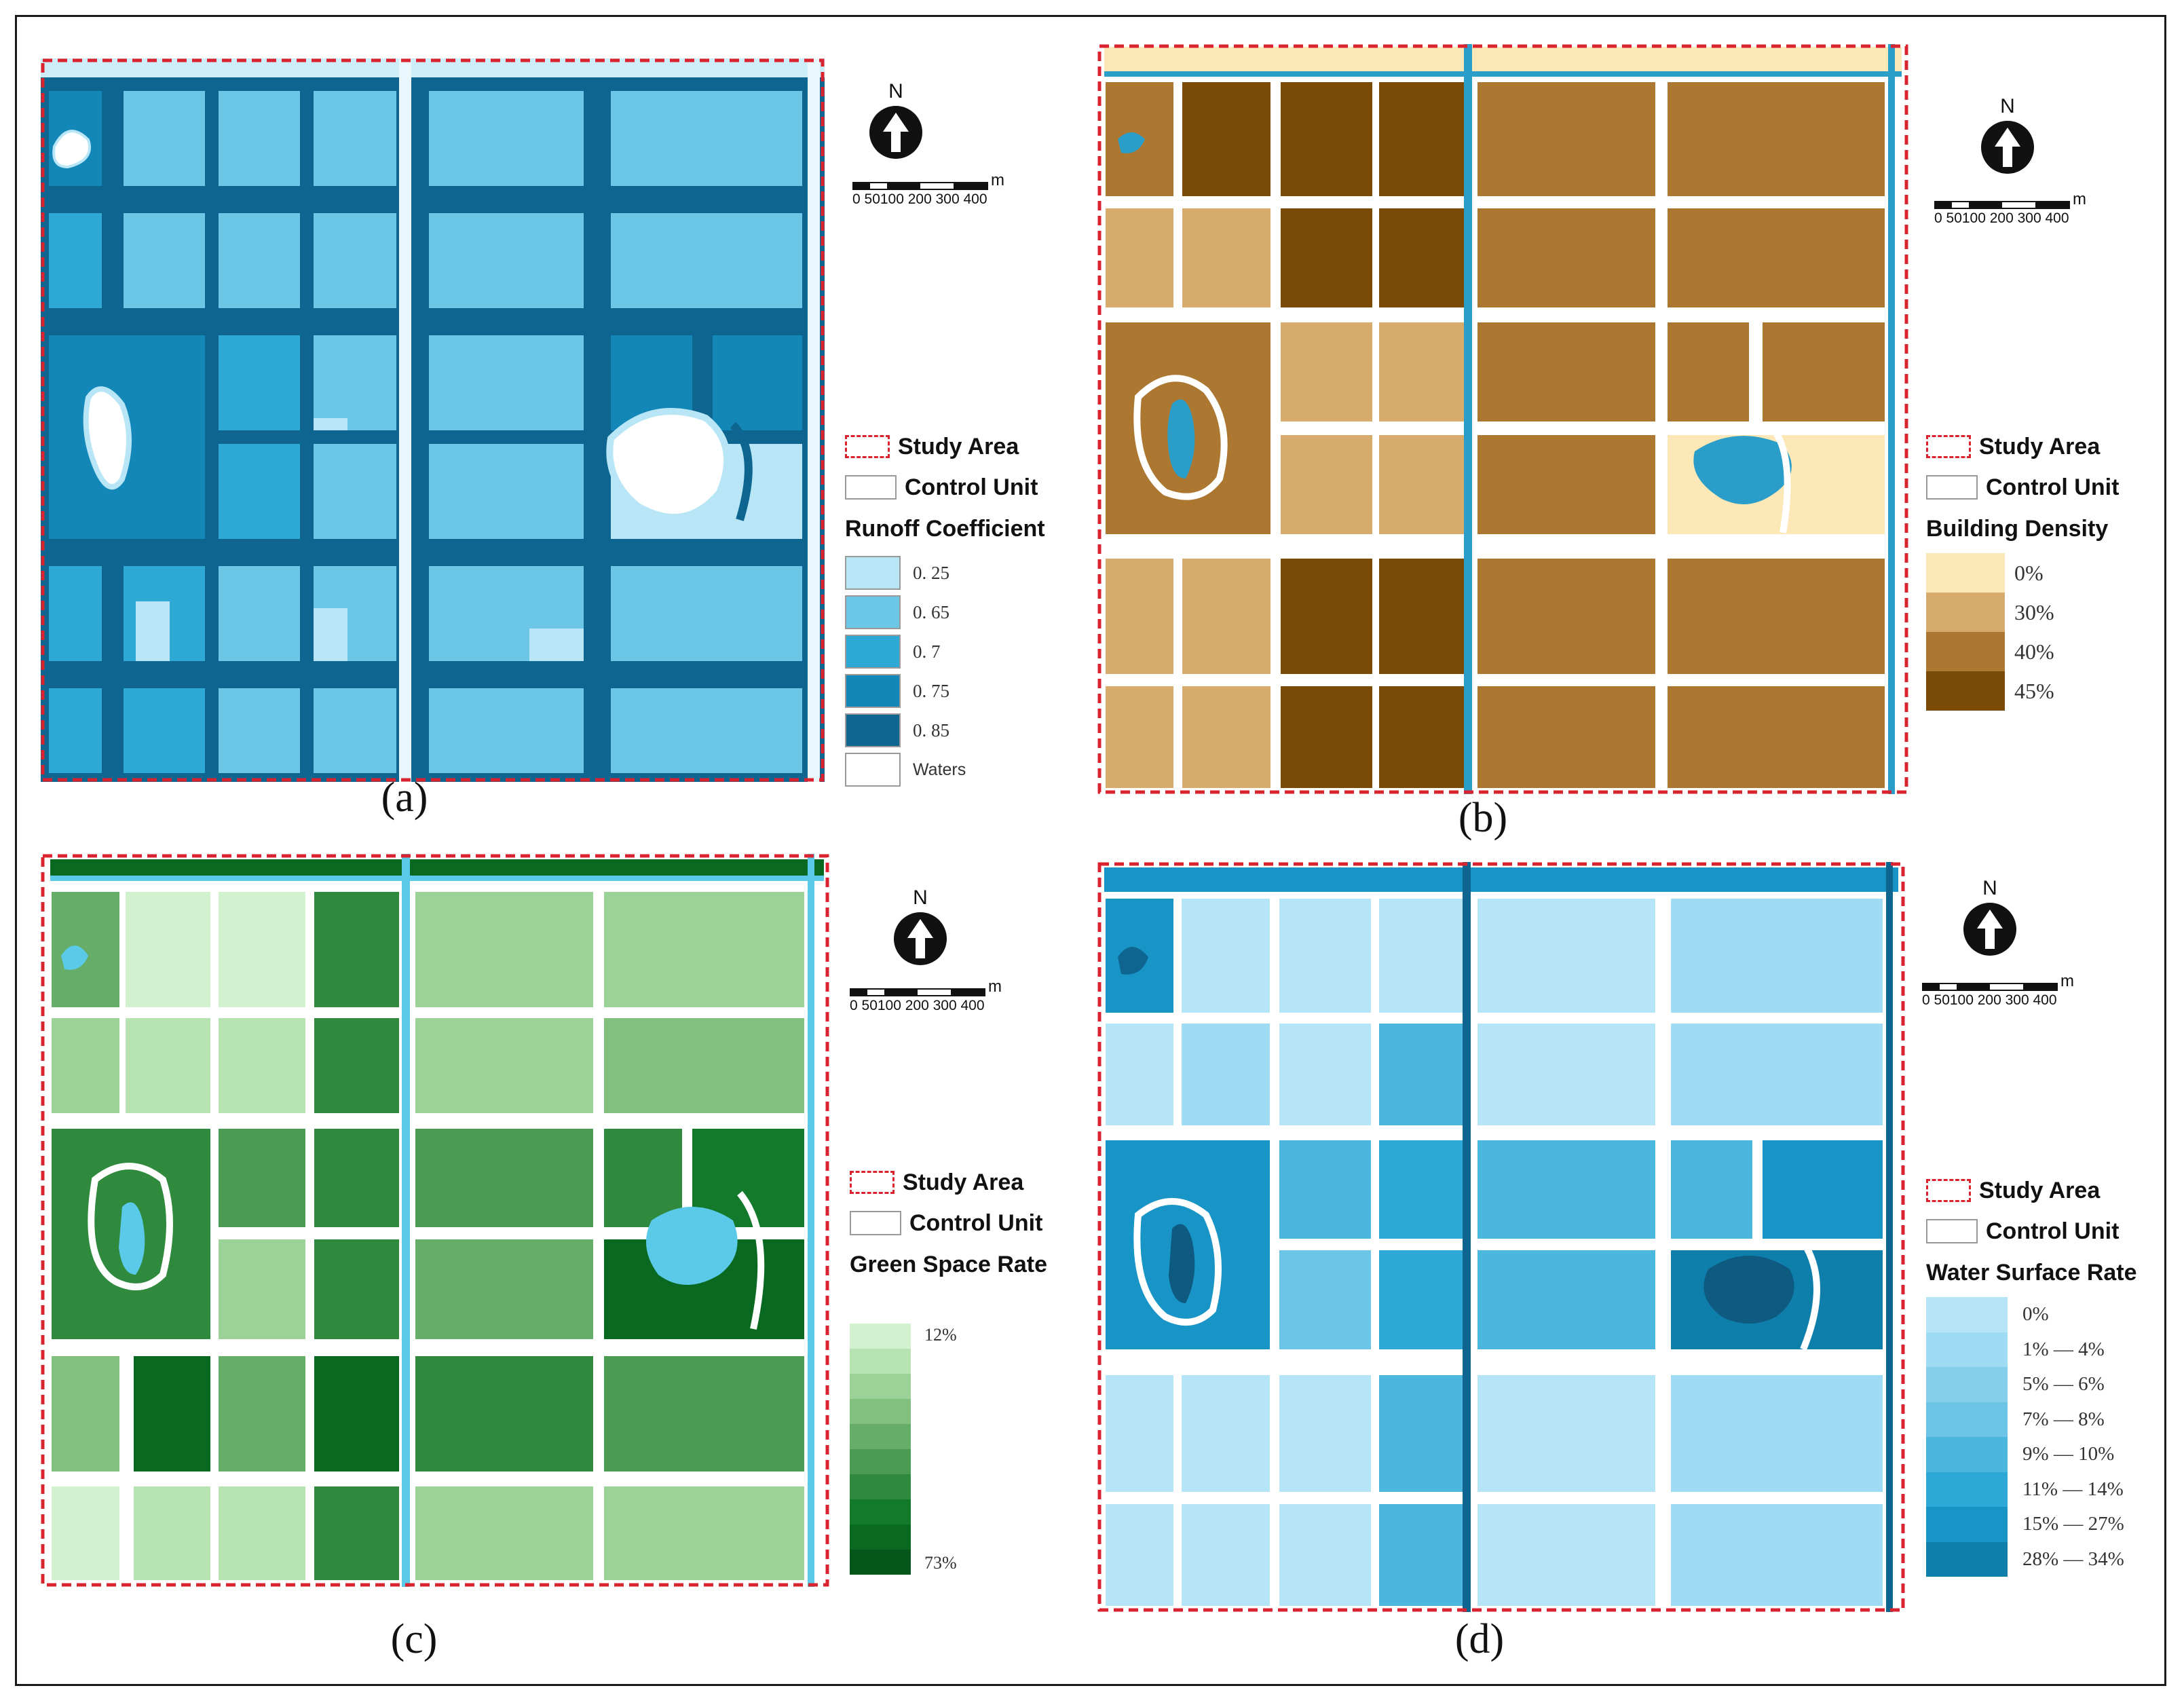 This screenshot has width=2184, height=1705. Describe the element at coordinates (414, 1639) in the screenshot. I see `caption-c: (c)` at that location.